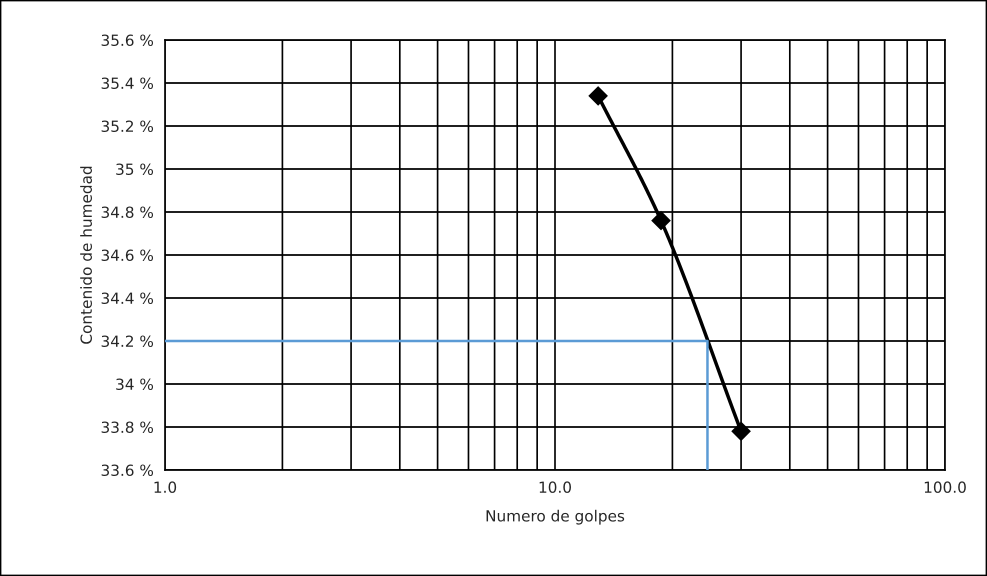  I want to click on x-axis-title: Numero de golpes, so click(555, 517).